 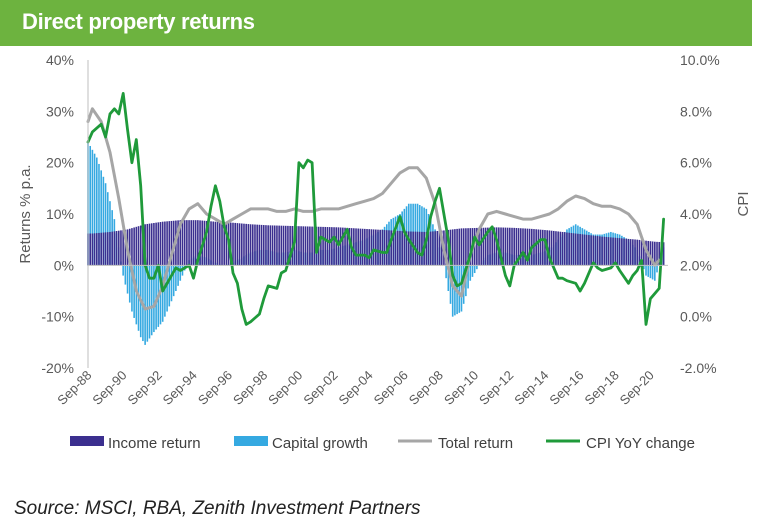 What do you see at coordinates (60, 111) in the screenshot?
I see `y-tick-label: 30%` at bounding box center [60, 111].